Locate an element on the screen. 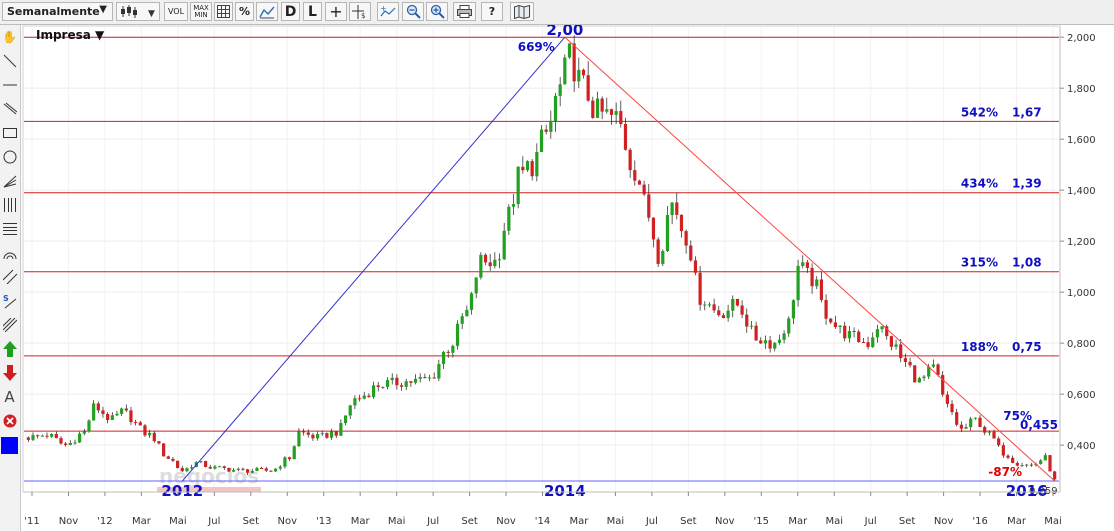  text-tool: A is located at coordinates (9, 397).